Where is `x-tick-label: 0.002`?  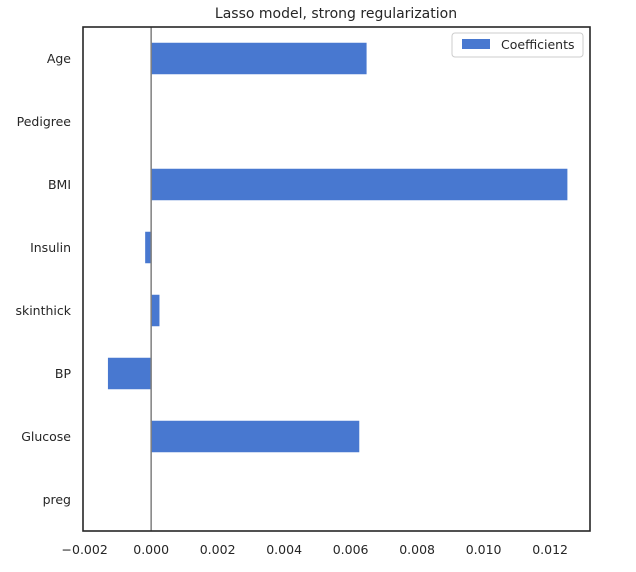
x-tick-label: 0.002 is located at coordinates (218, 549).